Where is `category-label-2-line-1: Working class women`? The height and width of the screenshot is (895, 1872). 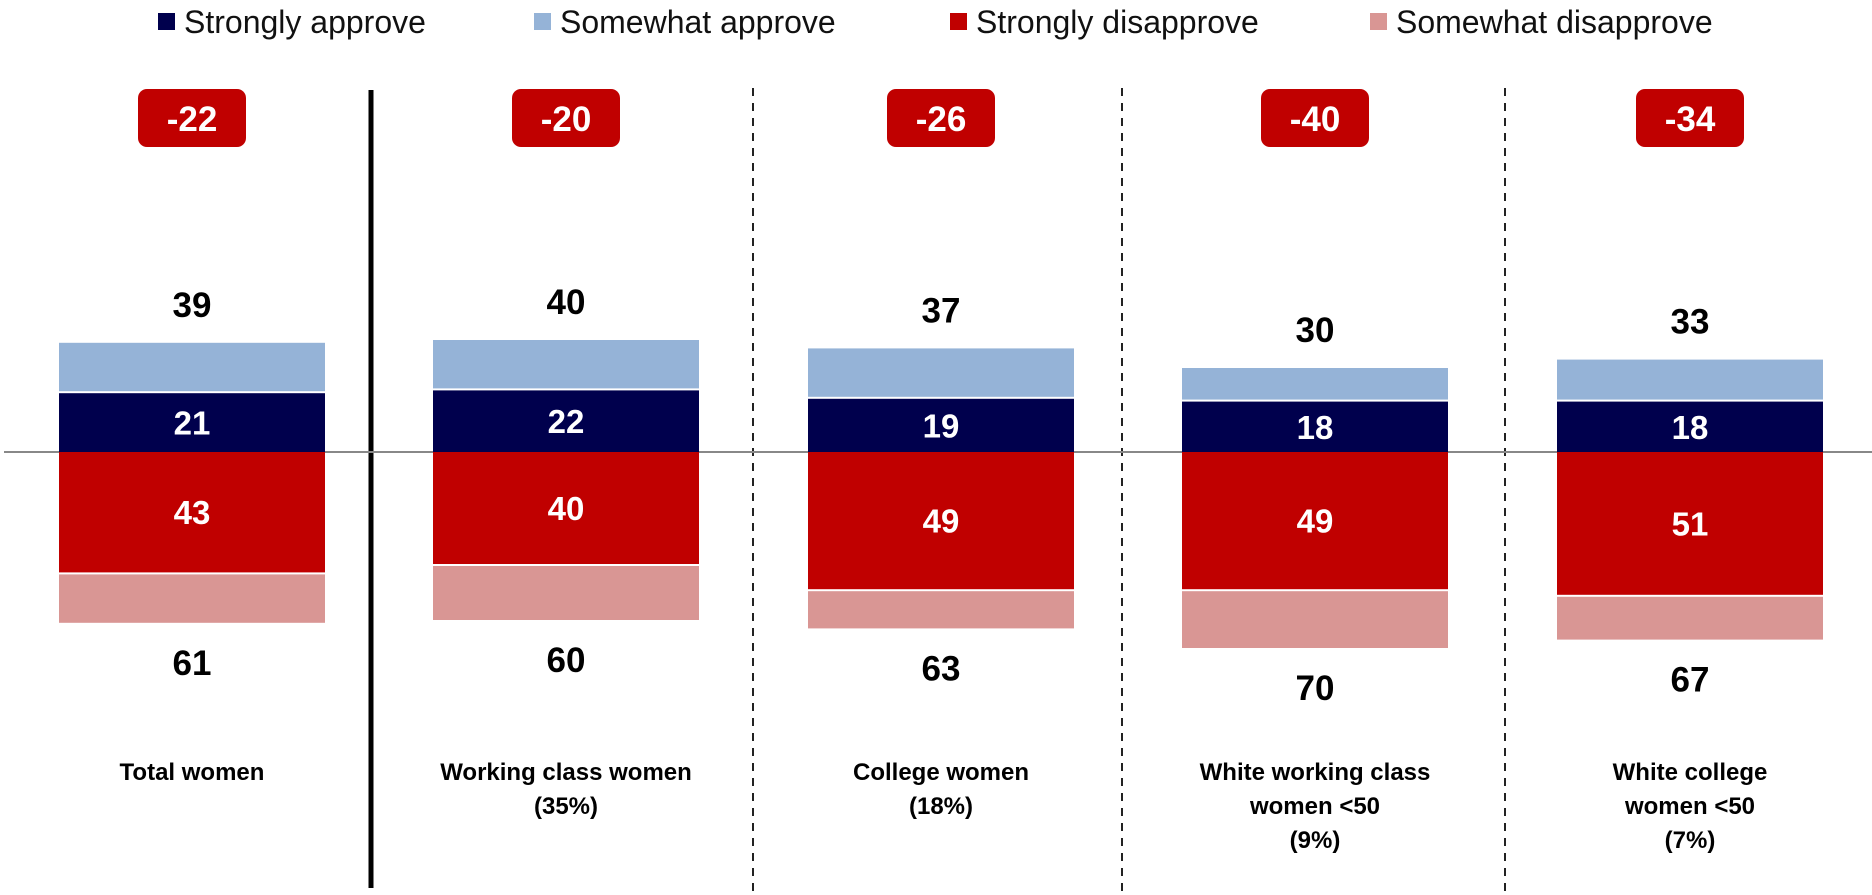
category-label-2-line-1: Working class women is located at coordinates (566, 772).